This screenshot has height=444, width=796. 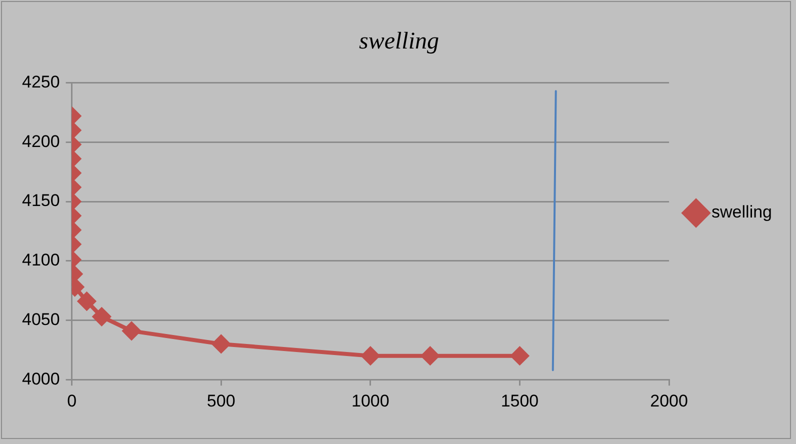 What do you see at coordinates (371, 400) in the screenshot?
I see `x-tick-label: 1000` at bounding box center [371, 400].